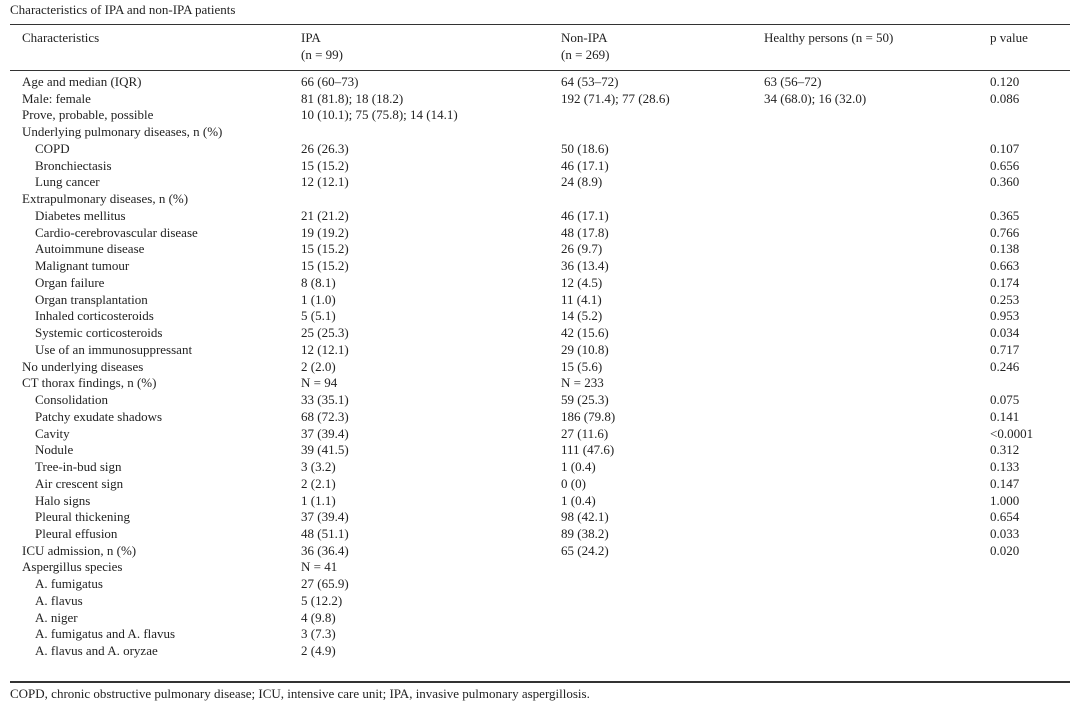 This screenshot has width=1080, height=704. Describe the element at coordinates (1005, 333) in the screenshot. I see `table-cell: 0.034` at that location.